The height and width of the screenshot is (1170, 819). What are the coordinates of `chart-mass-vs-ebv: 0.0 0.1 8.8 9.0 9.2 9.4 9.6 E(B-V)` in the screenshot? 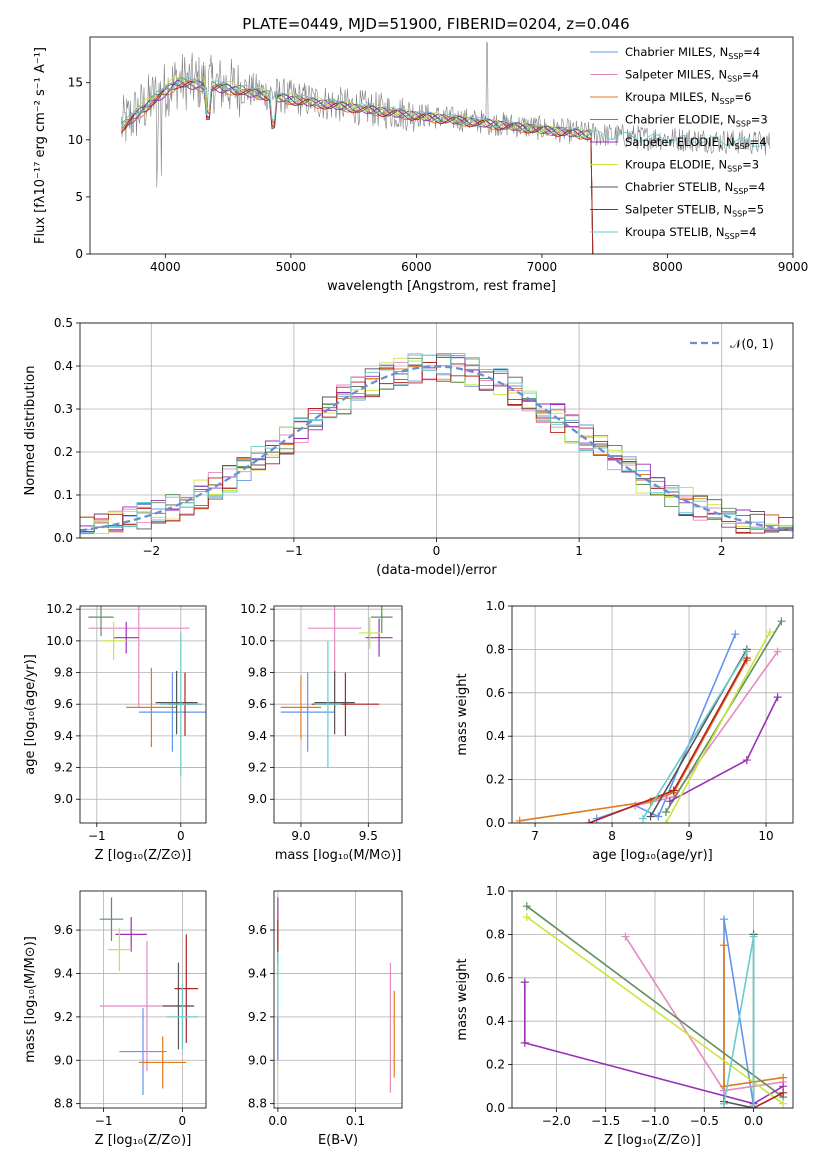 It's located at (325, 1019).